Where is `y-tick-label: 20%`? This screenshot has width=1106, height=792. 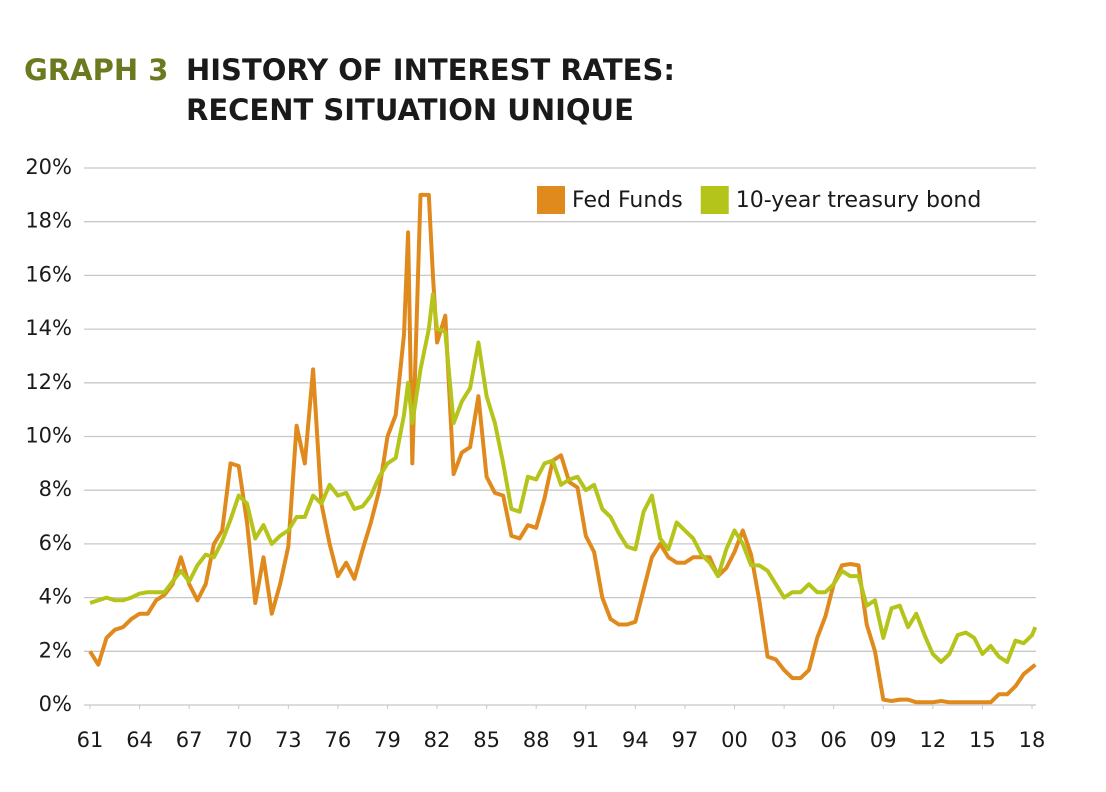
y-tick-label: 20% is located at coordinates (48, 167).